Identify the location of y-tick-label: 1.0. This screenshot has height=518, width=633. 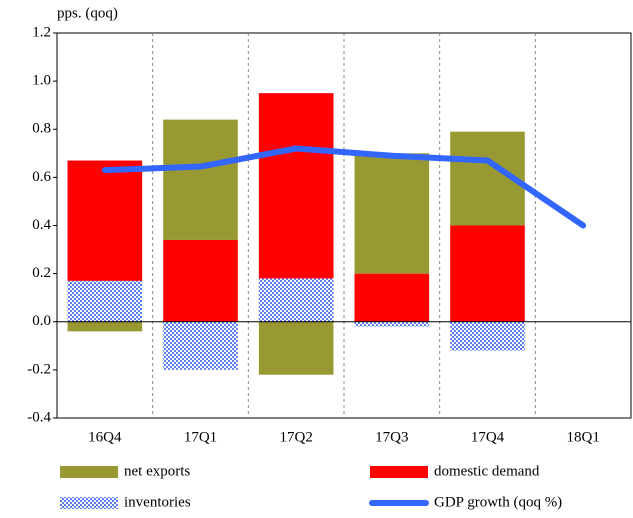
(41, 81).